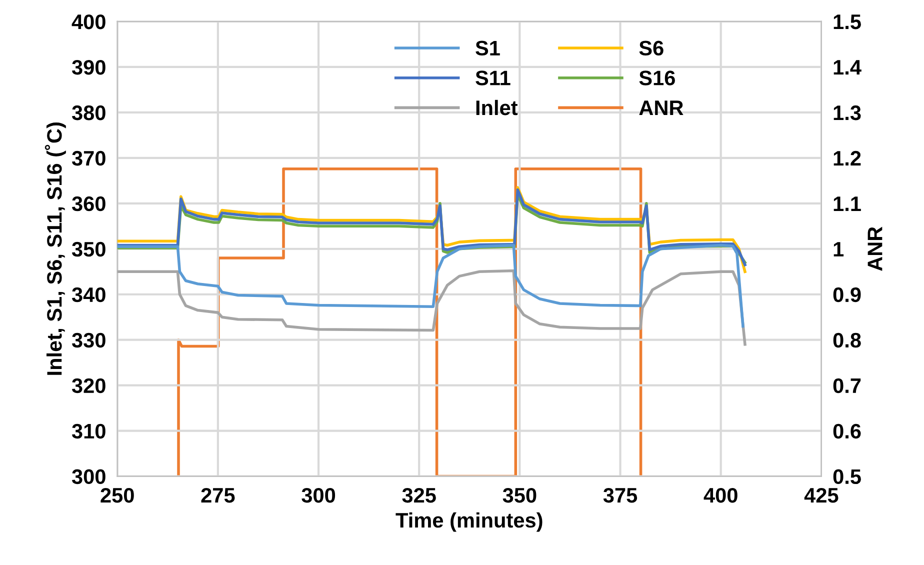  I want to click on y2-tick-label: 0.6, so click(847, 431).